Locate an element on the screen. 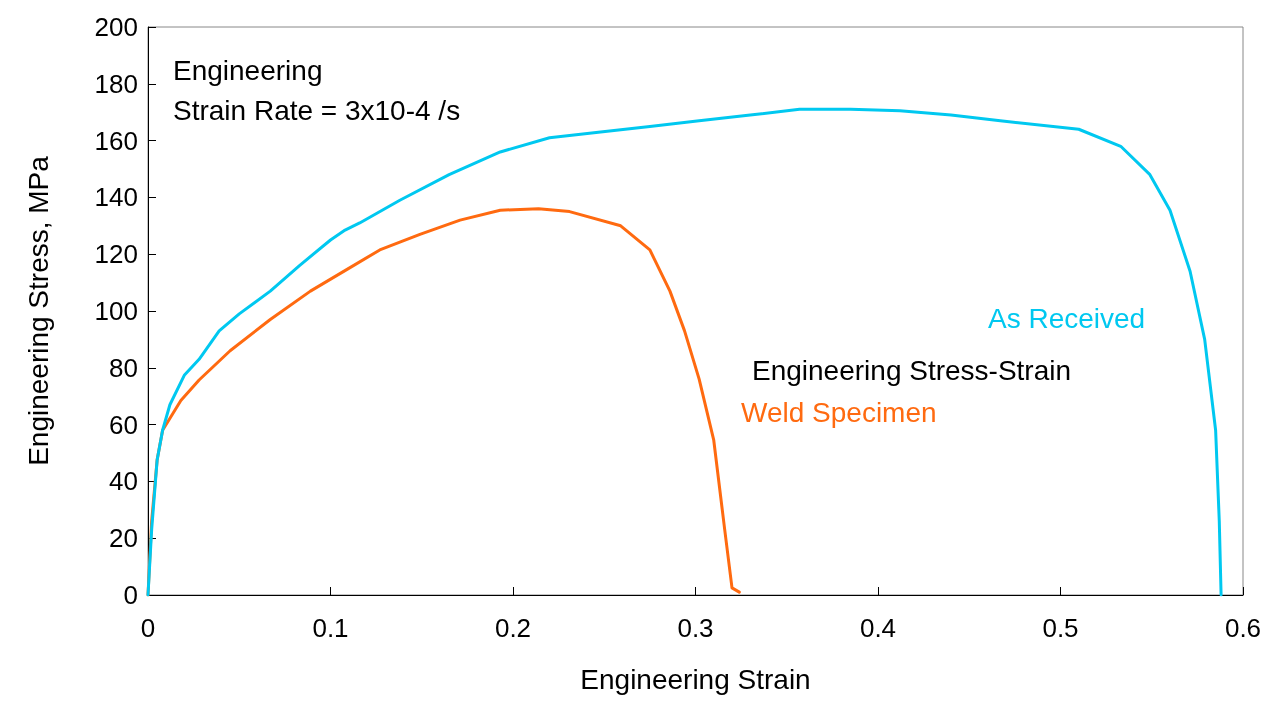  y-tick-label: 140 is located at coordinates (116, 197).